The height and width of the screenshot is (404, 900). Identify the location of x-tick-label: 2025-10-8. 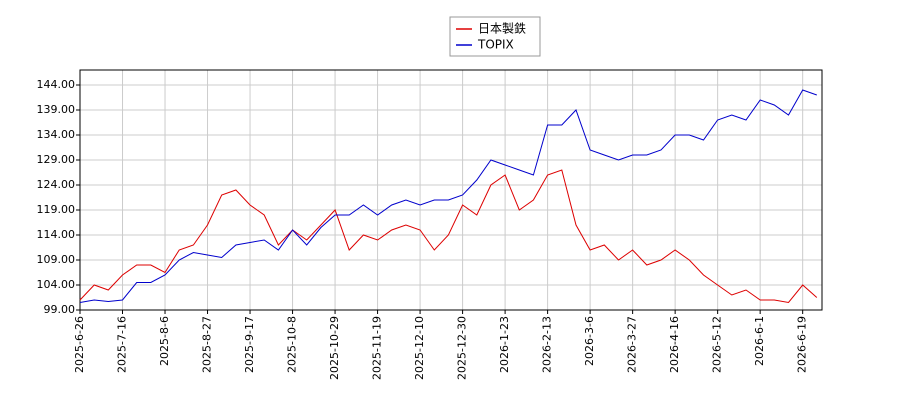
(292, 344).